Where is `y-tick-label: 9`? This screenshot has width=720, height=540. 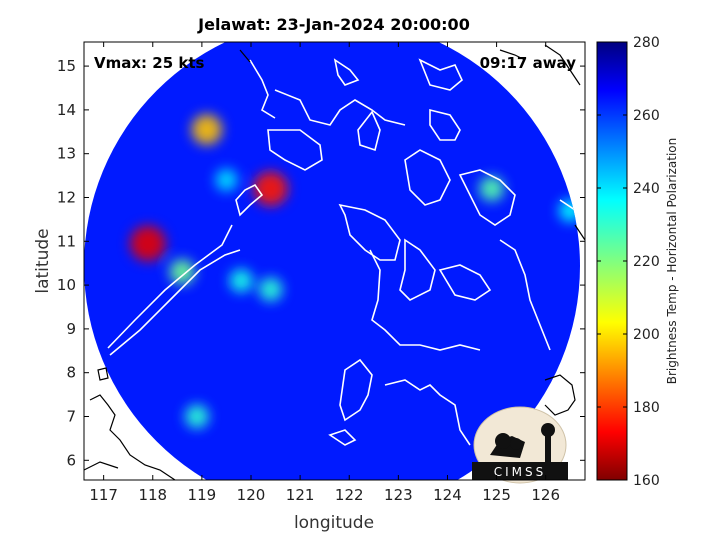
y-tick-label: 9 is located at coordinates (71, 329).